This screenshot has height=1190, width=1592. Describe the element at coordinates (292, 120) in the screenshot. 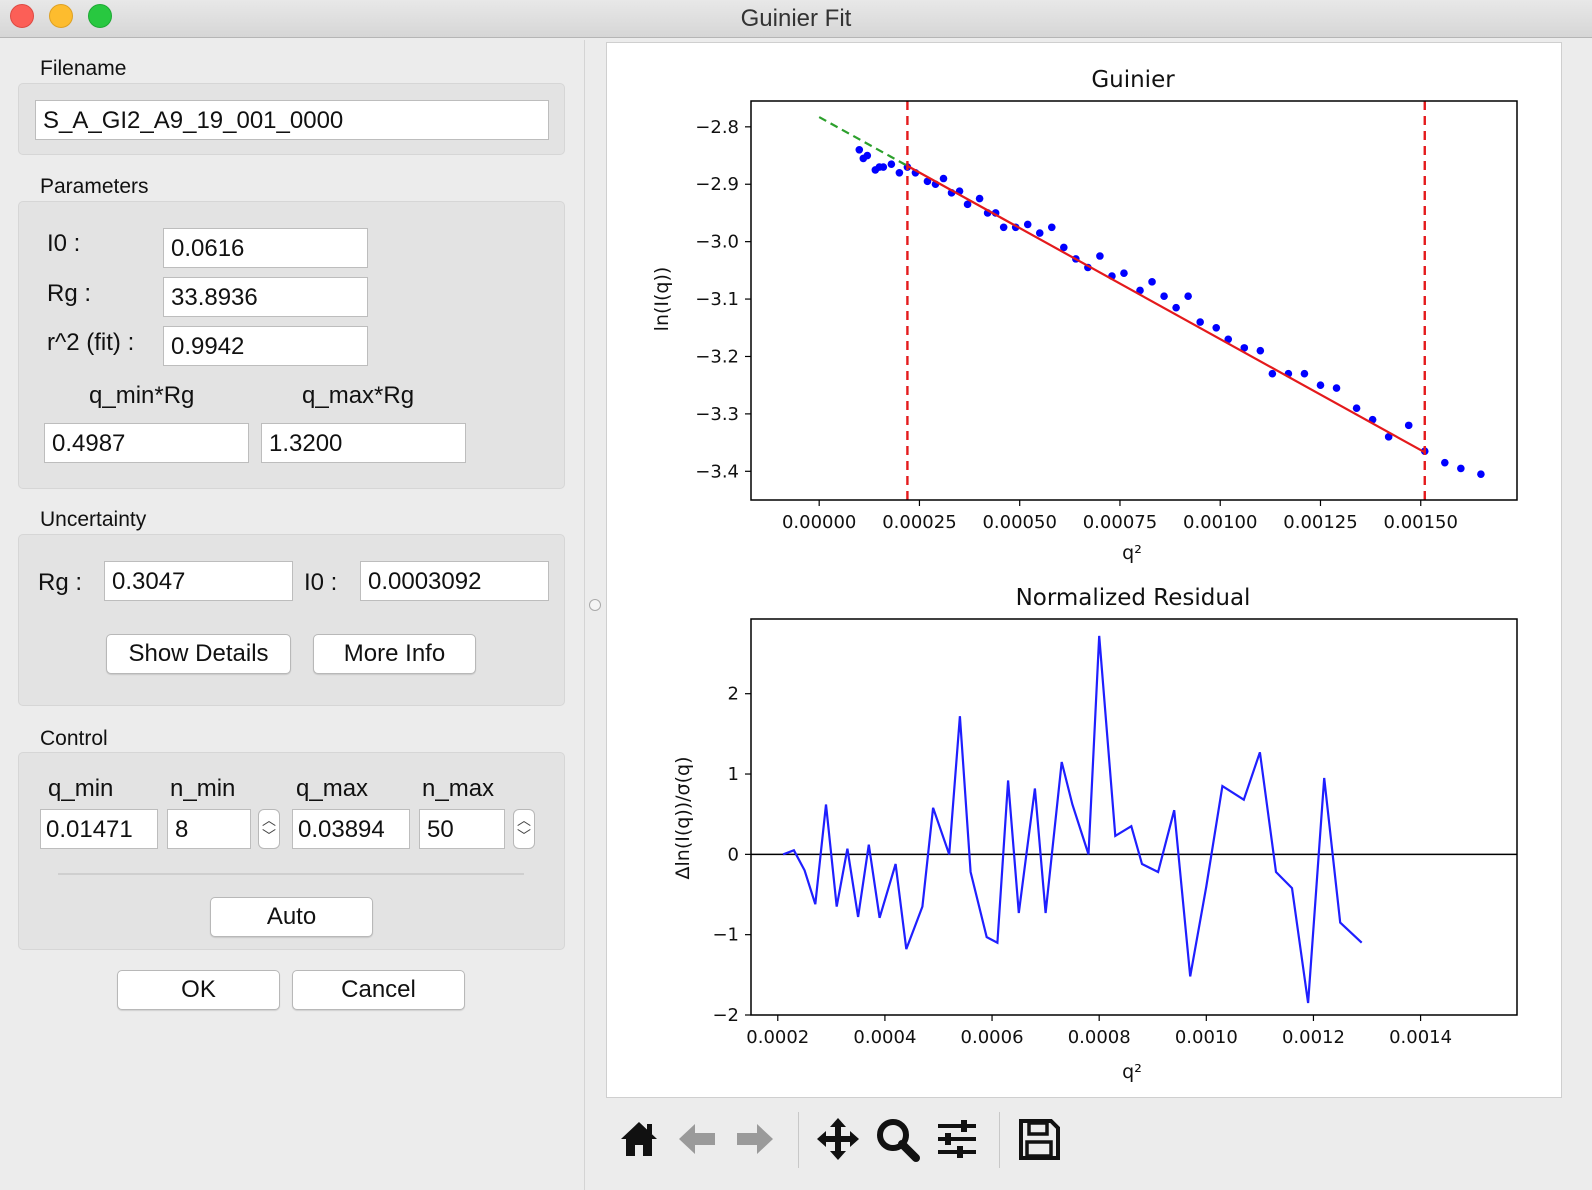

I see `filename-field: S_A_GI2_A9_19_001_0000` at that location.